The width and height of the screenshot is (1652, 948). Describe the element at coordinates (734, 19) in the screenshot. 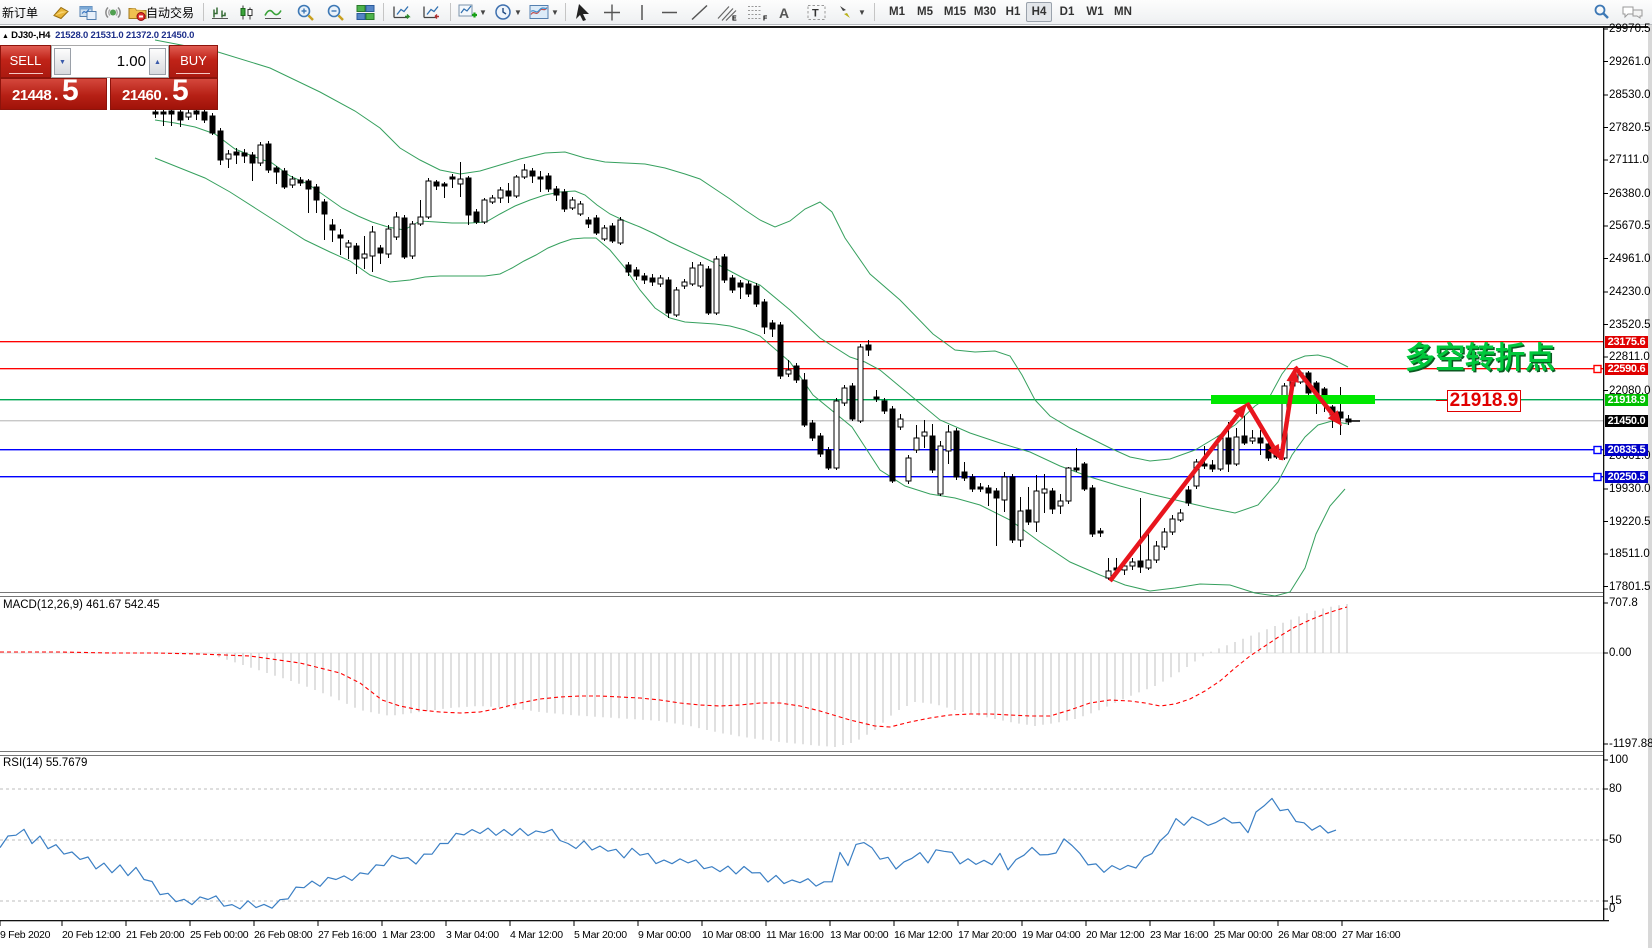

I see `svg-text: E` at that location.